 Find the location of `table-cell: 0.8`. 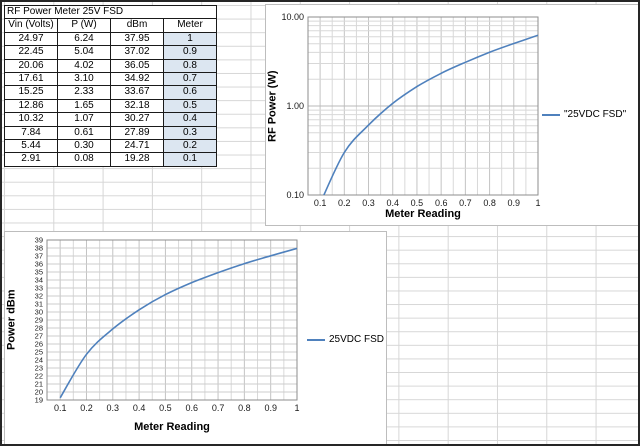

table-cell: 0.8 is located at coordinates (190, 66).